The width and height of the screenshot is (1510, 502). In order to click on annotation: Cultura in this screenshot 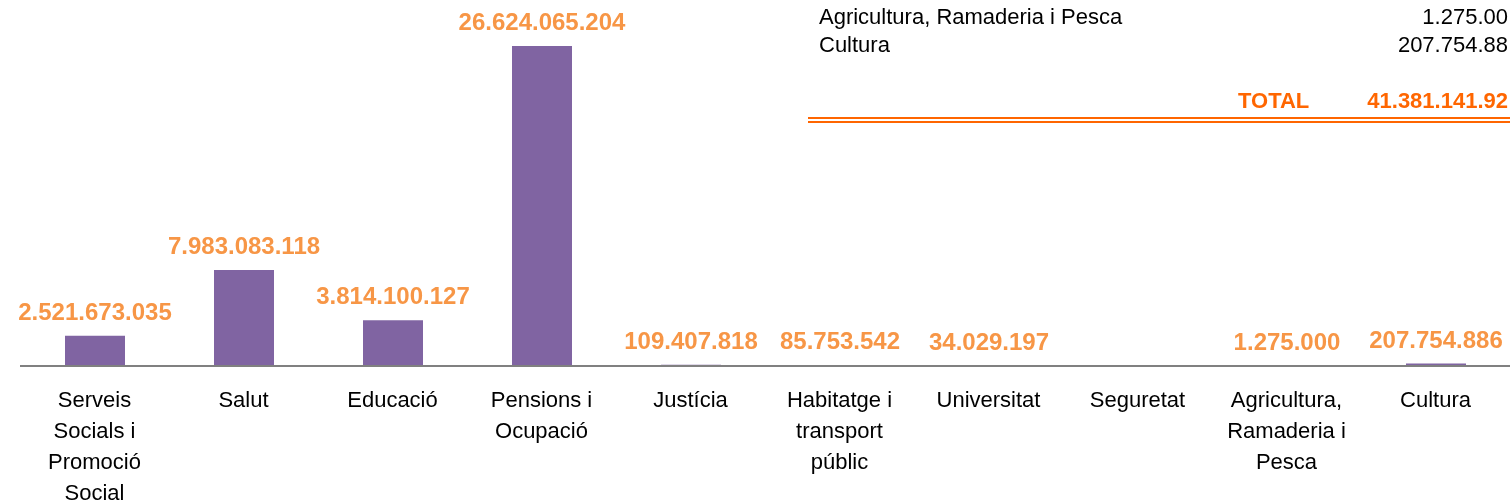, I will do `click(854, 45)`.